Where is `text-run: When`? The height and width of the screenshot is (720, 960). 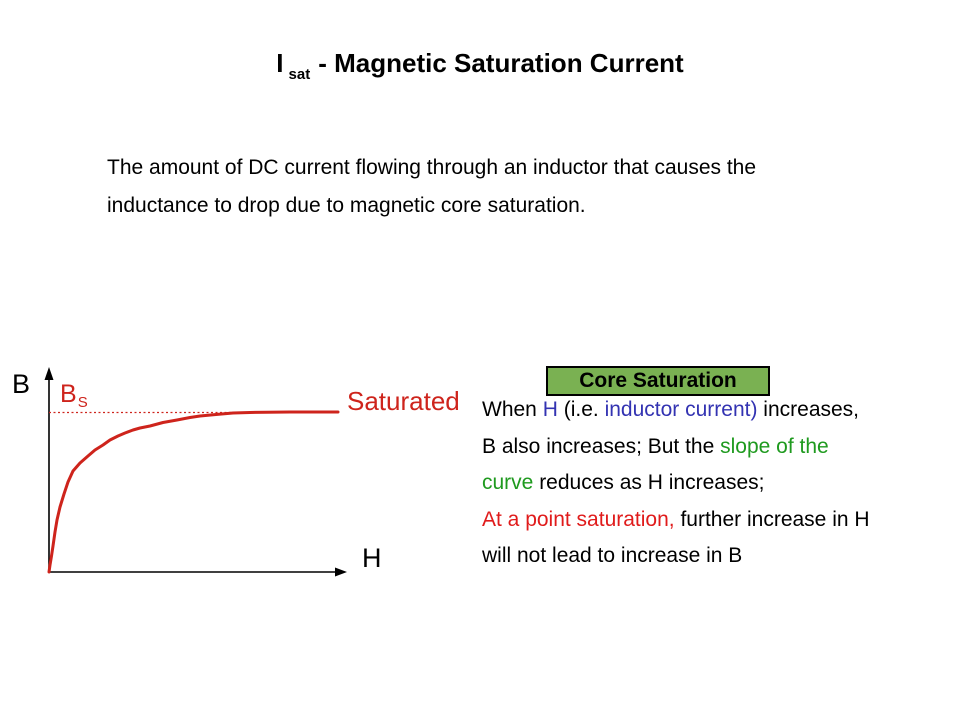 text-run: When is located at coordinates (512, 409).